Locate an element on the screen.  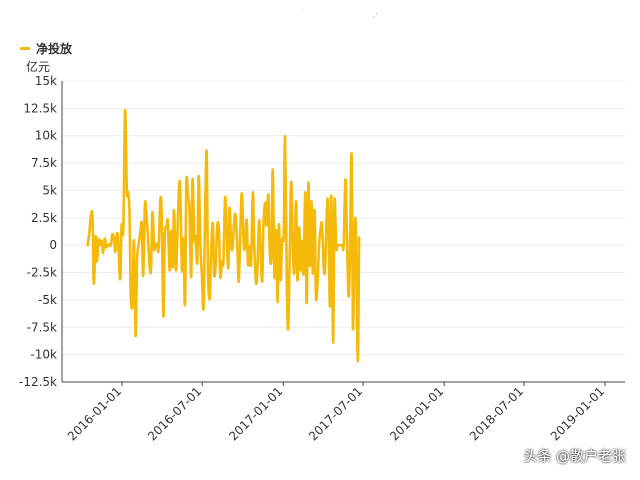
legend-label: 净投放 is located at coordinates (54, 49).